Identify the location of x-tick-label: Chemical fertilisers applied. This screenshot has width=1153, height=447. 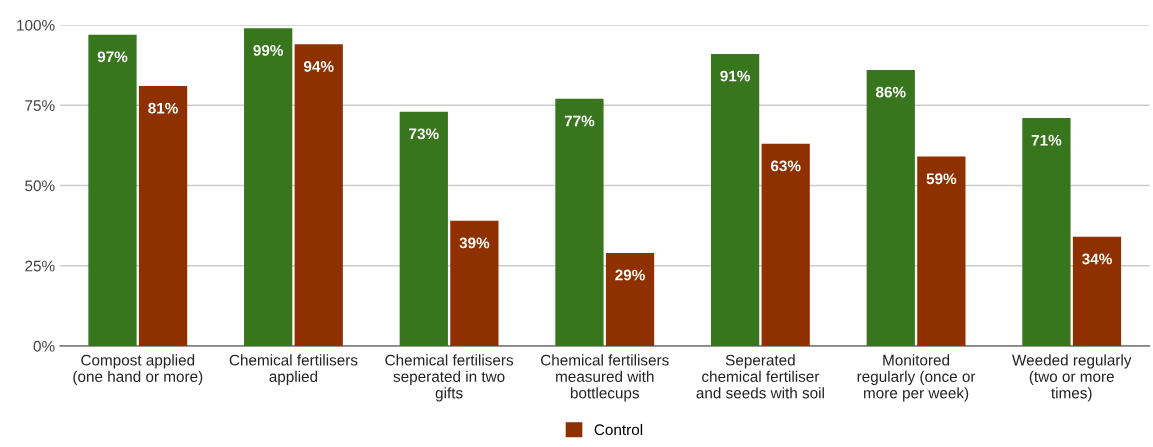
(293, 370).